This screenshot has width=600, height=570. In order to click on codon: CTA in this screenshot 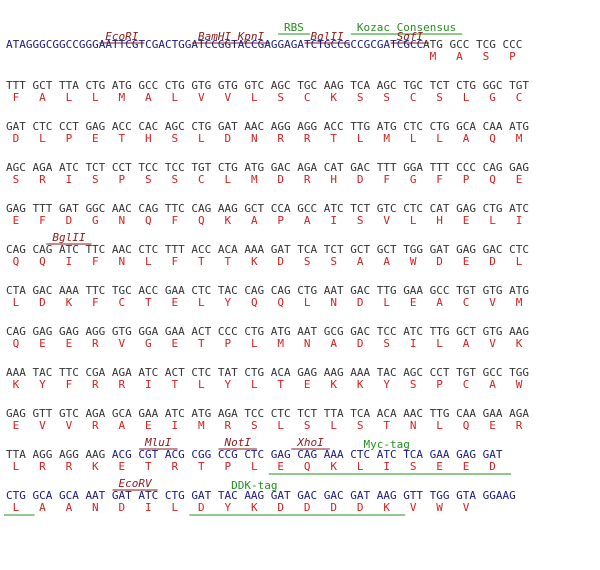, I will do `click(16, 290)`.